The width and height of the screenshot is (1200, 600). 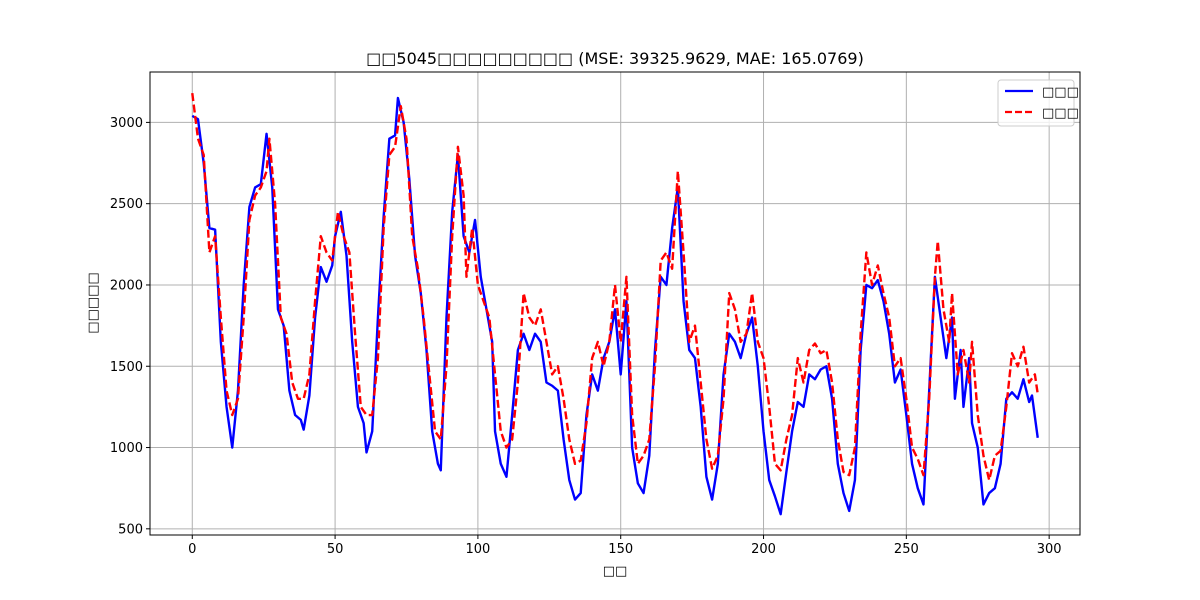 What do you see at coordinates (192, 549) in the screenshot?
I see `x-tick-label: 0` at bounding box center [192, 549].